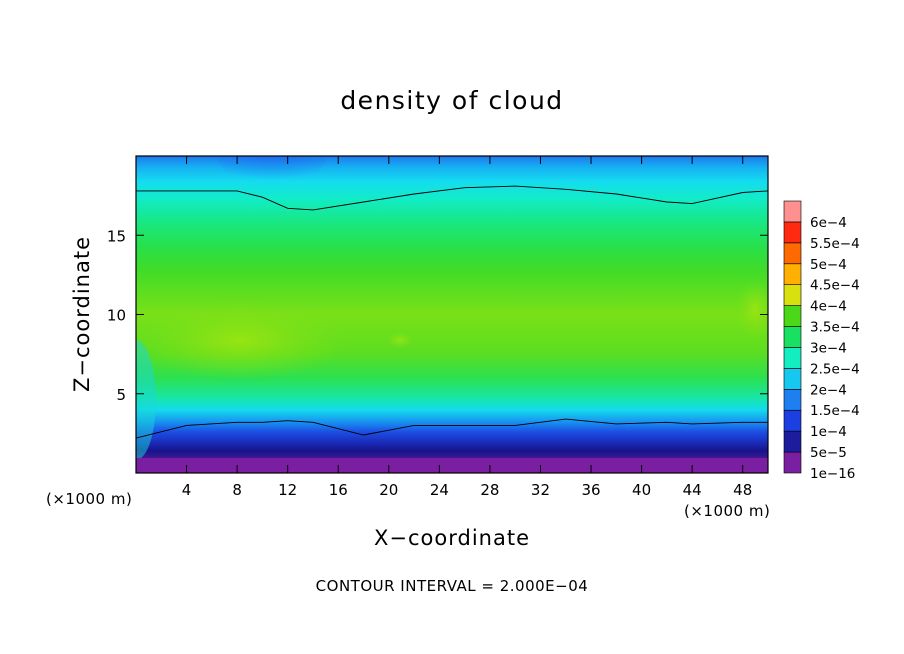 The width and height of the screenshot is (904, 654). What do you see at coordinates (835, 369) in the screenshot?
I see `colorbar-label: 2.5e−4` at bounding box center [835, 369].